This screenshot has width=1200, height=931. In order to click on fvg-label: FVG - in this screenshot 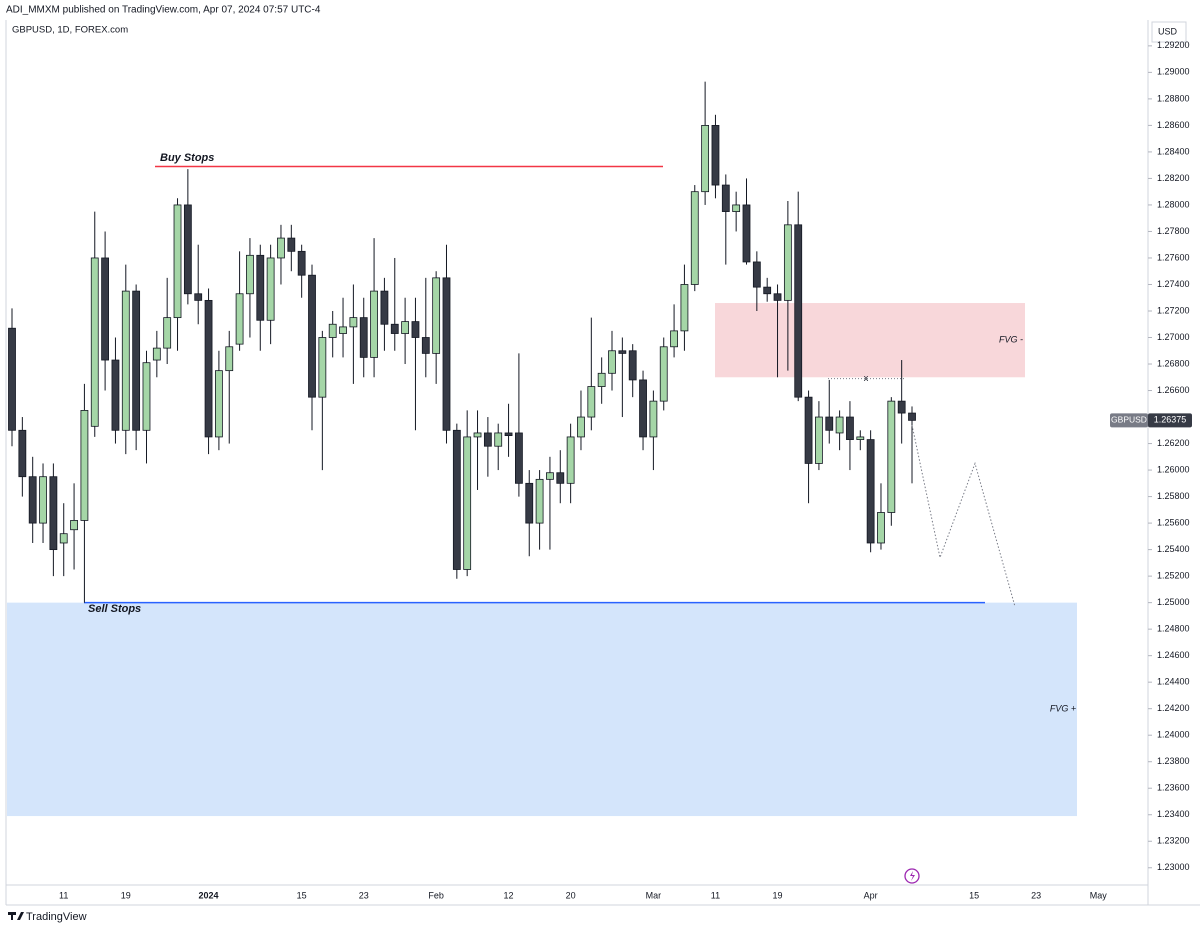, I will do `click(1011, 340)`.